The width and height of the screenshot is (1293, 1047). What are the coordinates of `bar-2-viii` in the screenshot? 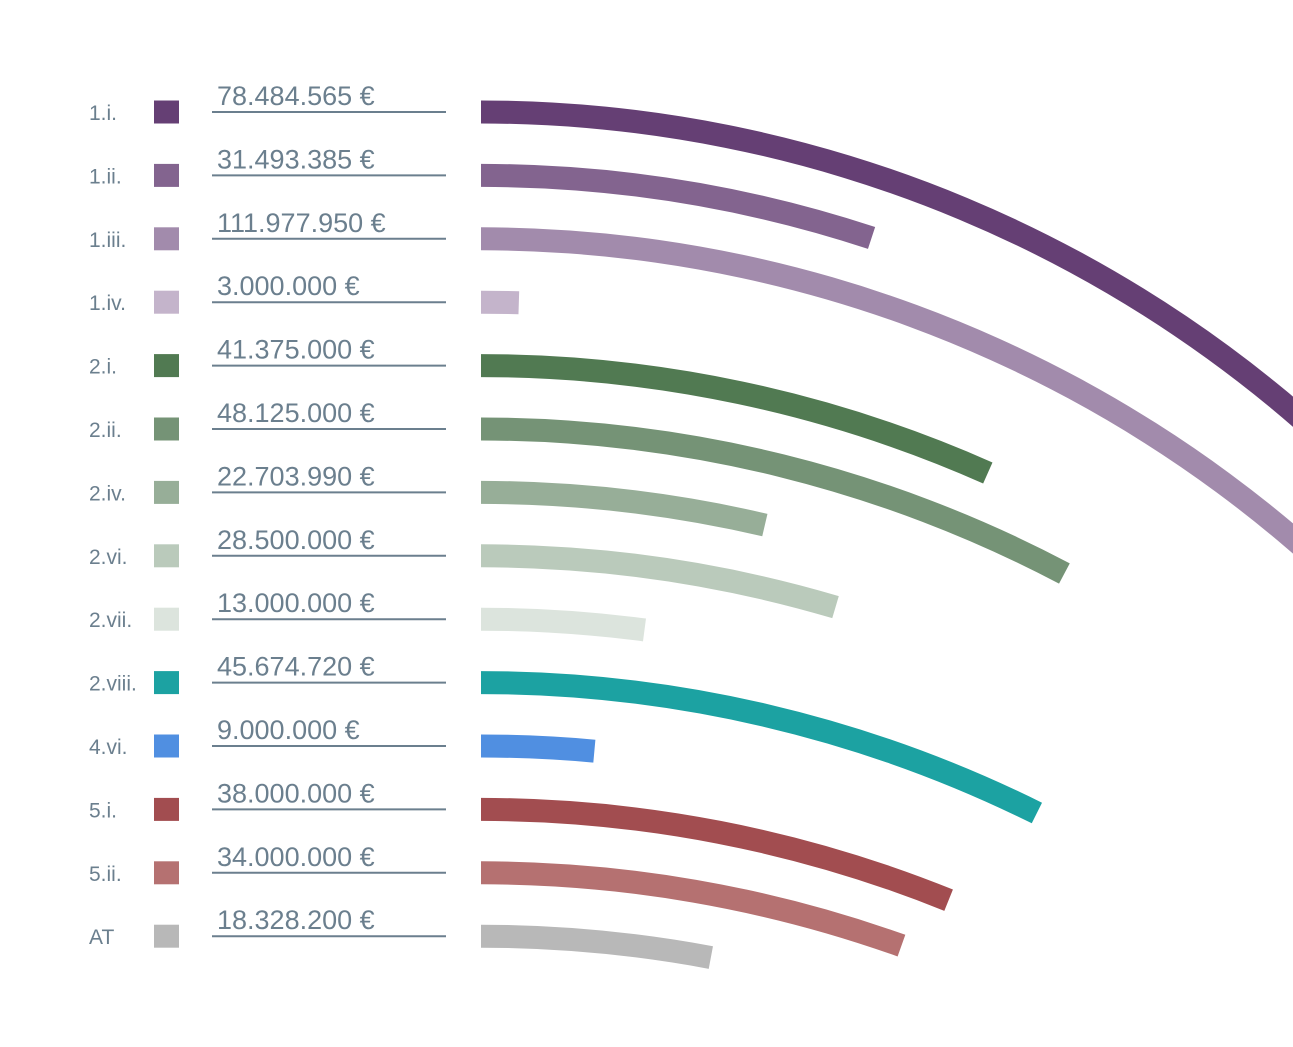 It's located at (762, 747).